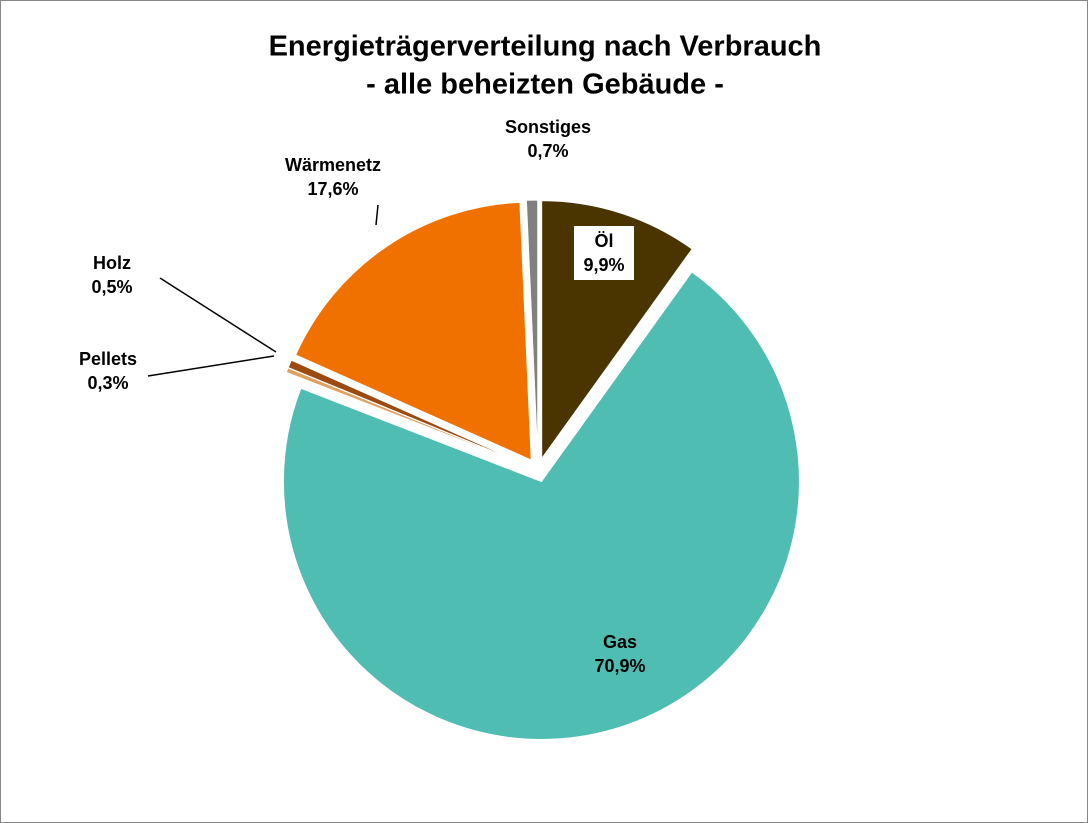 This screenshot has height=823, width=1089. I want to click on category-label: Sonstiges, so click(548, 127).